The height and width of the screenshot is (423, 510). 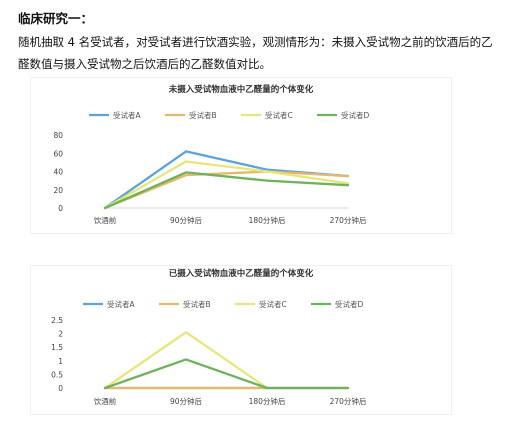 What do you see at coordinates (58, 153) in the screenshot?
I see `y-tick-label: 60` at bounding box center [58, 153].